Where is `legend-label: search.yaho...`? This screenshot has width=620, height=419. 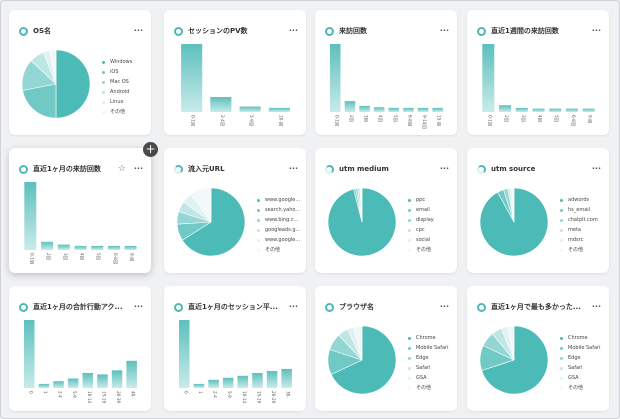
legend-label: search.yaho... is located at coordinates (283, 210).